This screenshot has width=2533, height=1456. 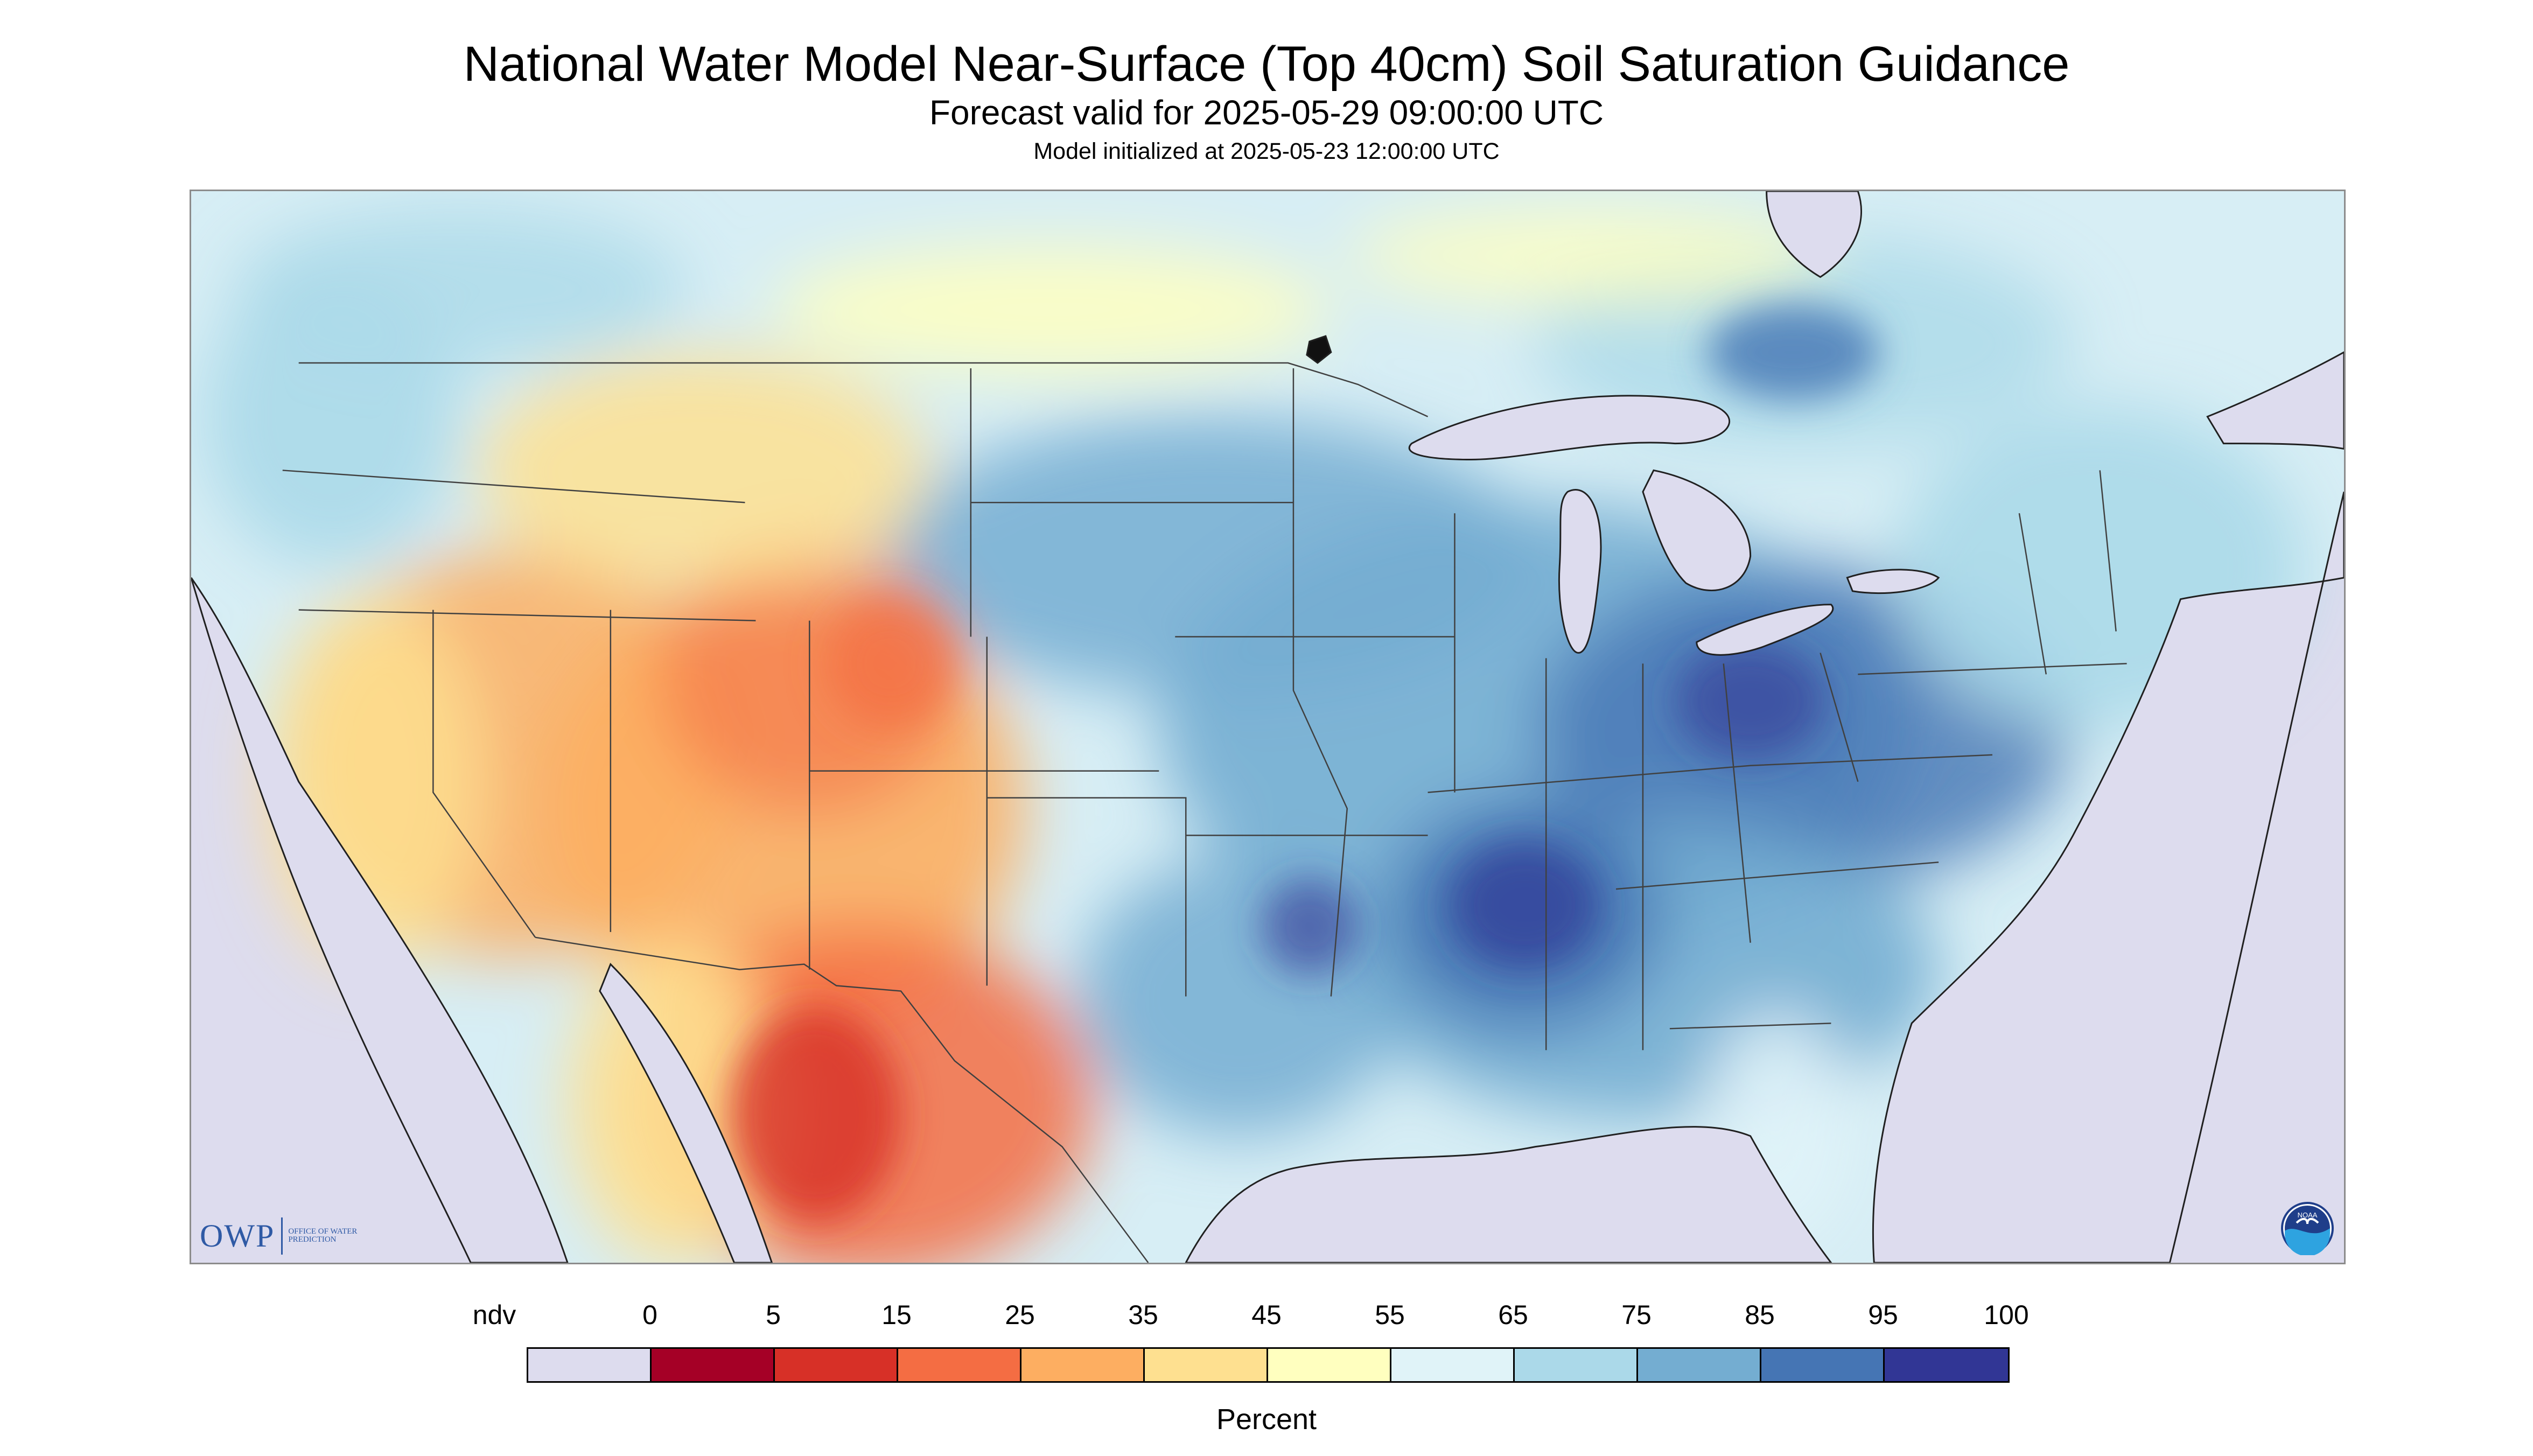 What do you see at coordinates (1143, 1315) in the screenshot?
I see `legend-tick-label: 35` at bounding box center [1143, 1315].